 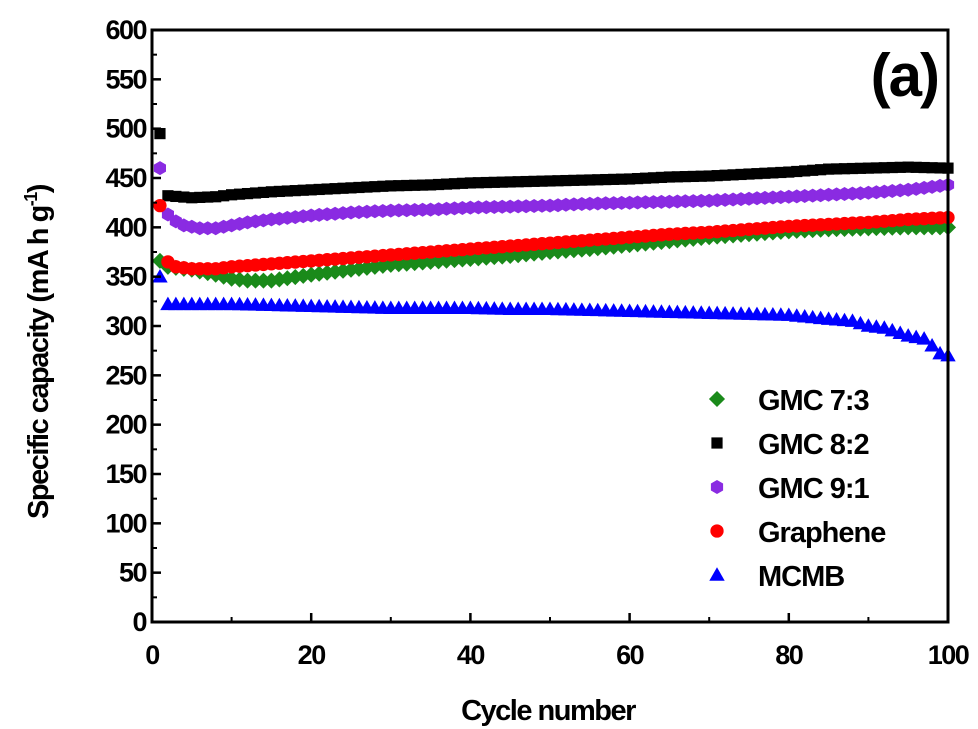 I want to click on y-tick-label: 250, so click(x=125, y=375).